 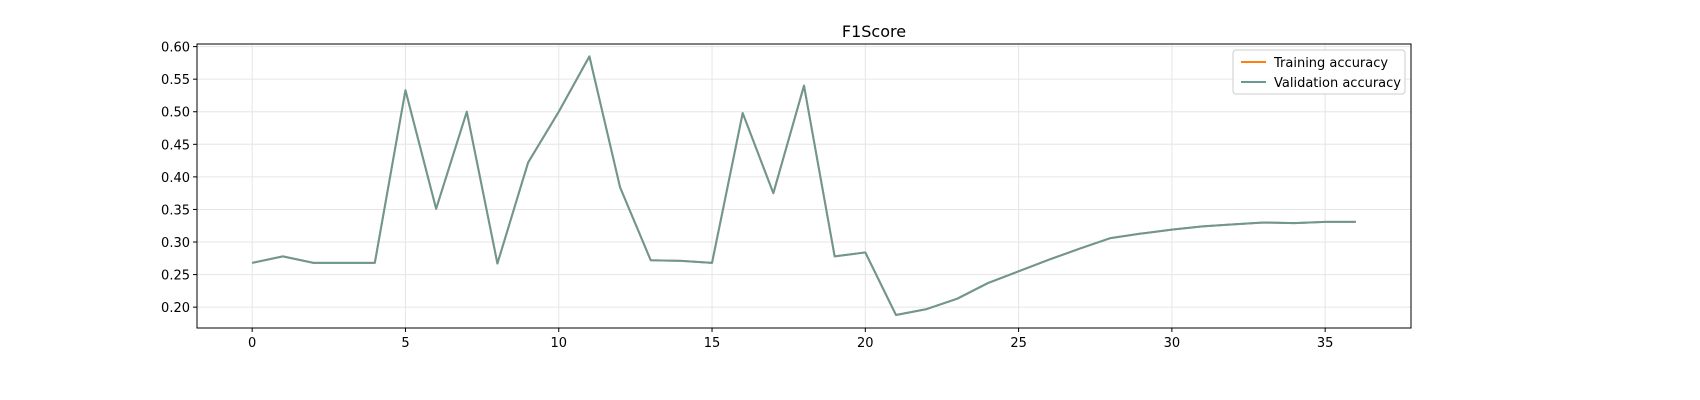 I want to click on x-tick-label: 10, so click(x=558, y=343).